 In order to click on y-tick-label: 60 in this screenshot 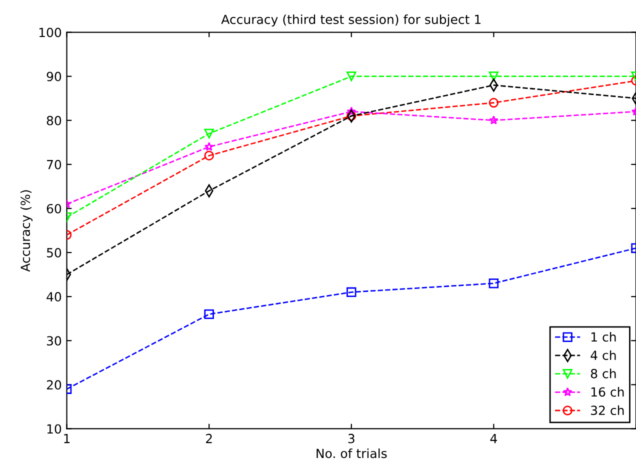, I will do `click(54, 209)`.